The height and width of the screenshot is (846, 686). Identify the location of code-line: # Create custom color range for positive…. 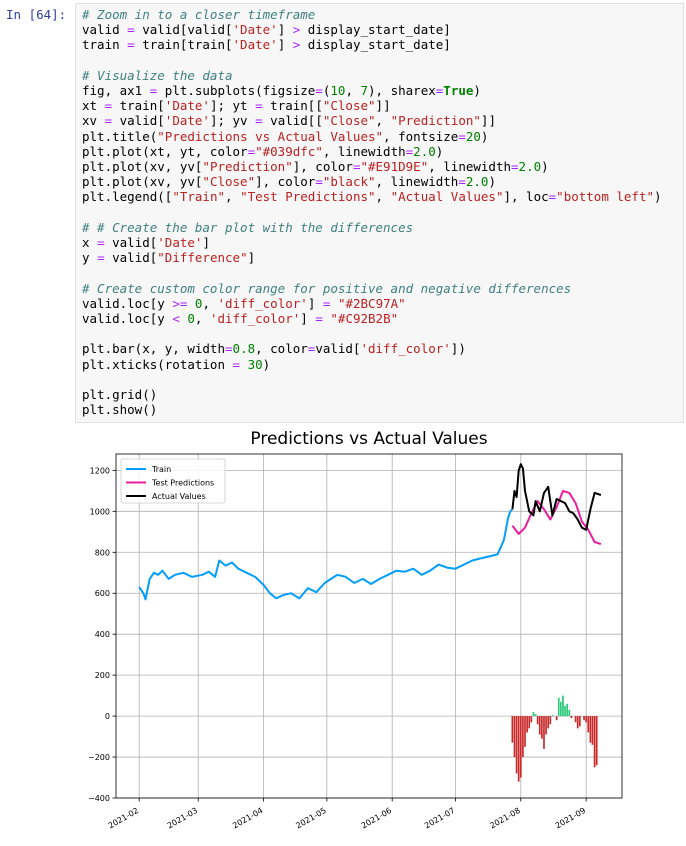
(326, 288).